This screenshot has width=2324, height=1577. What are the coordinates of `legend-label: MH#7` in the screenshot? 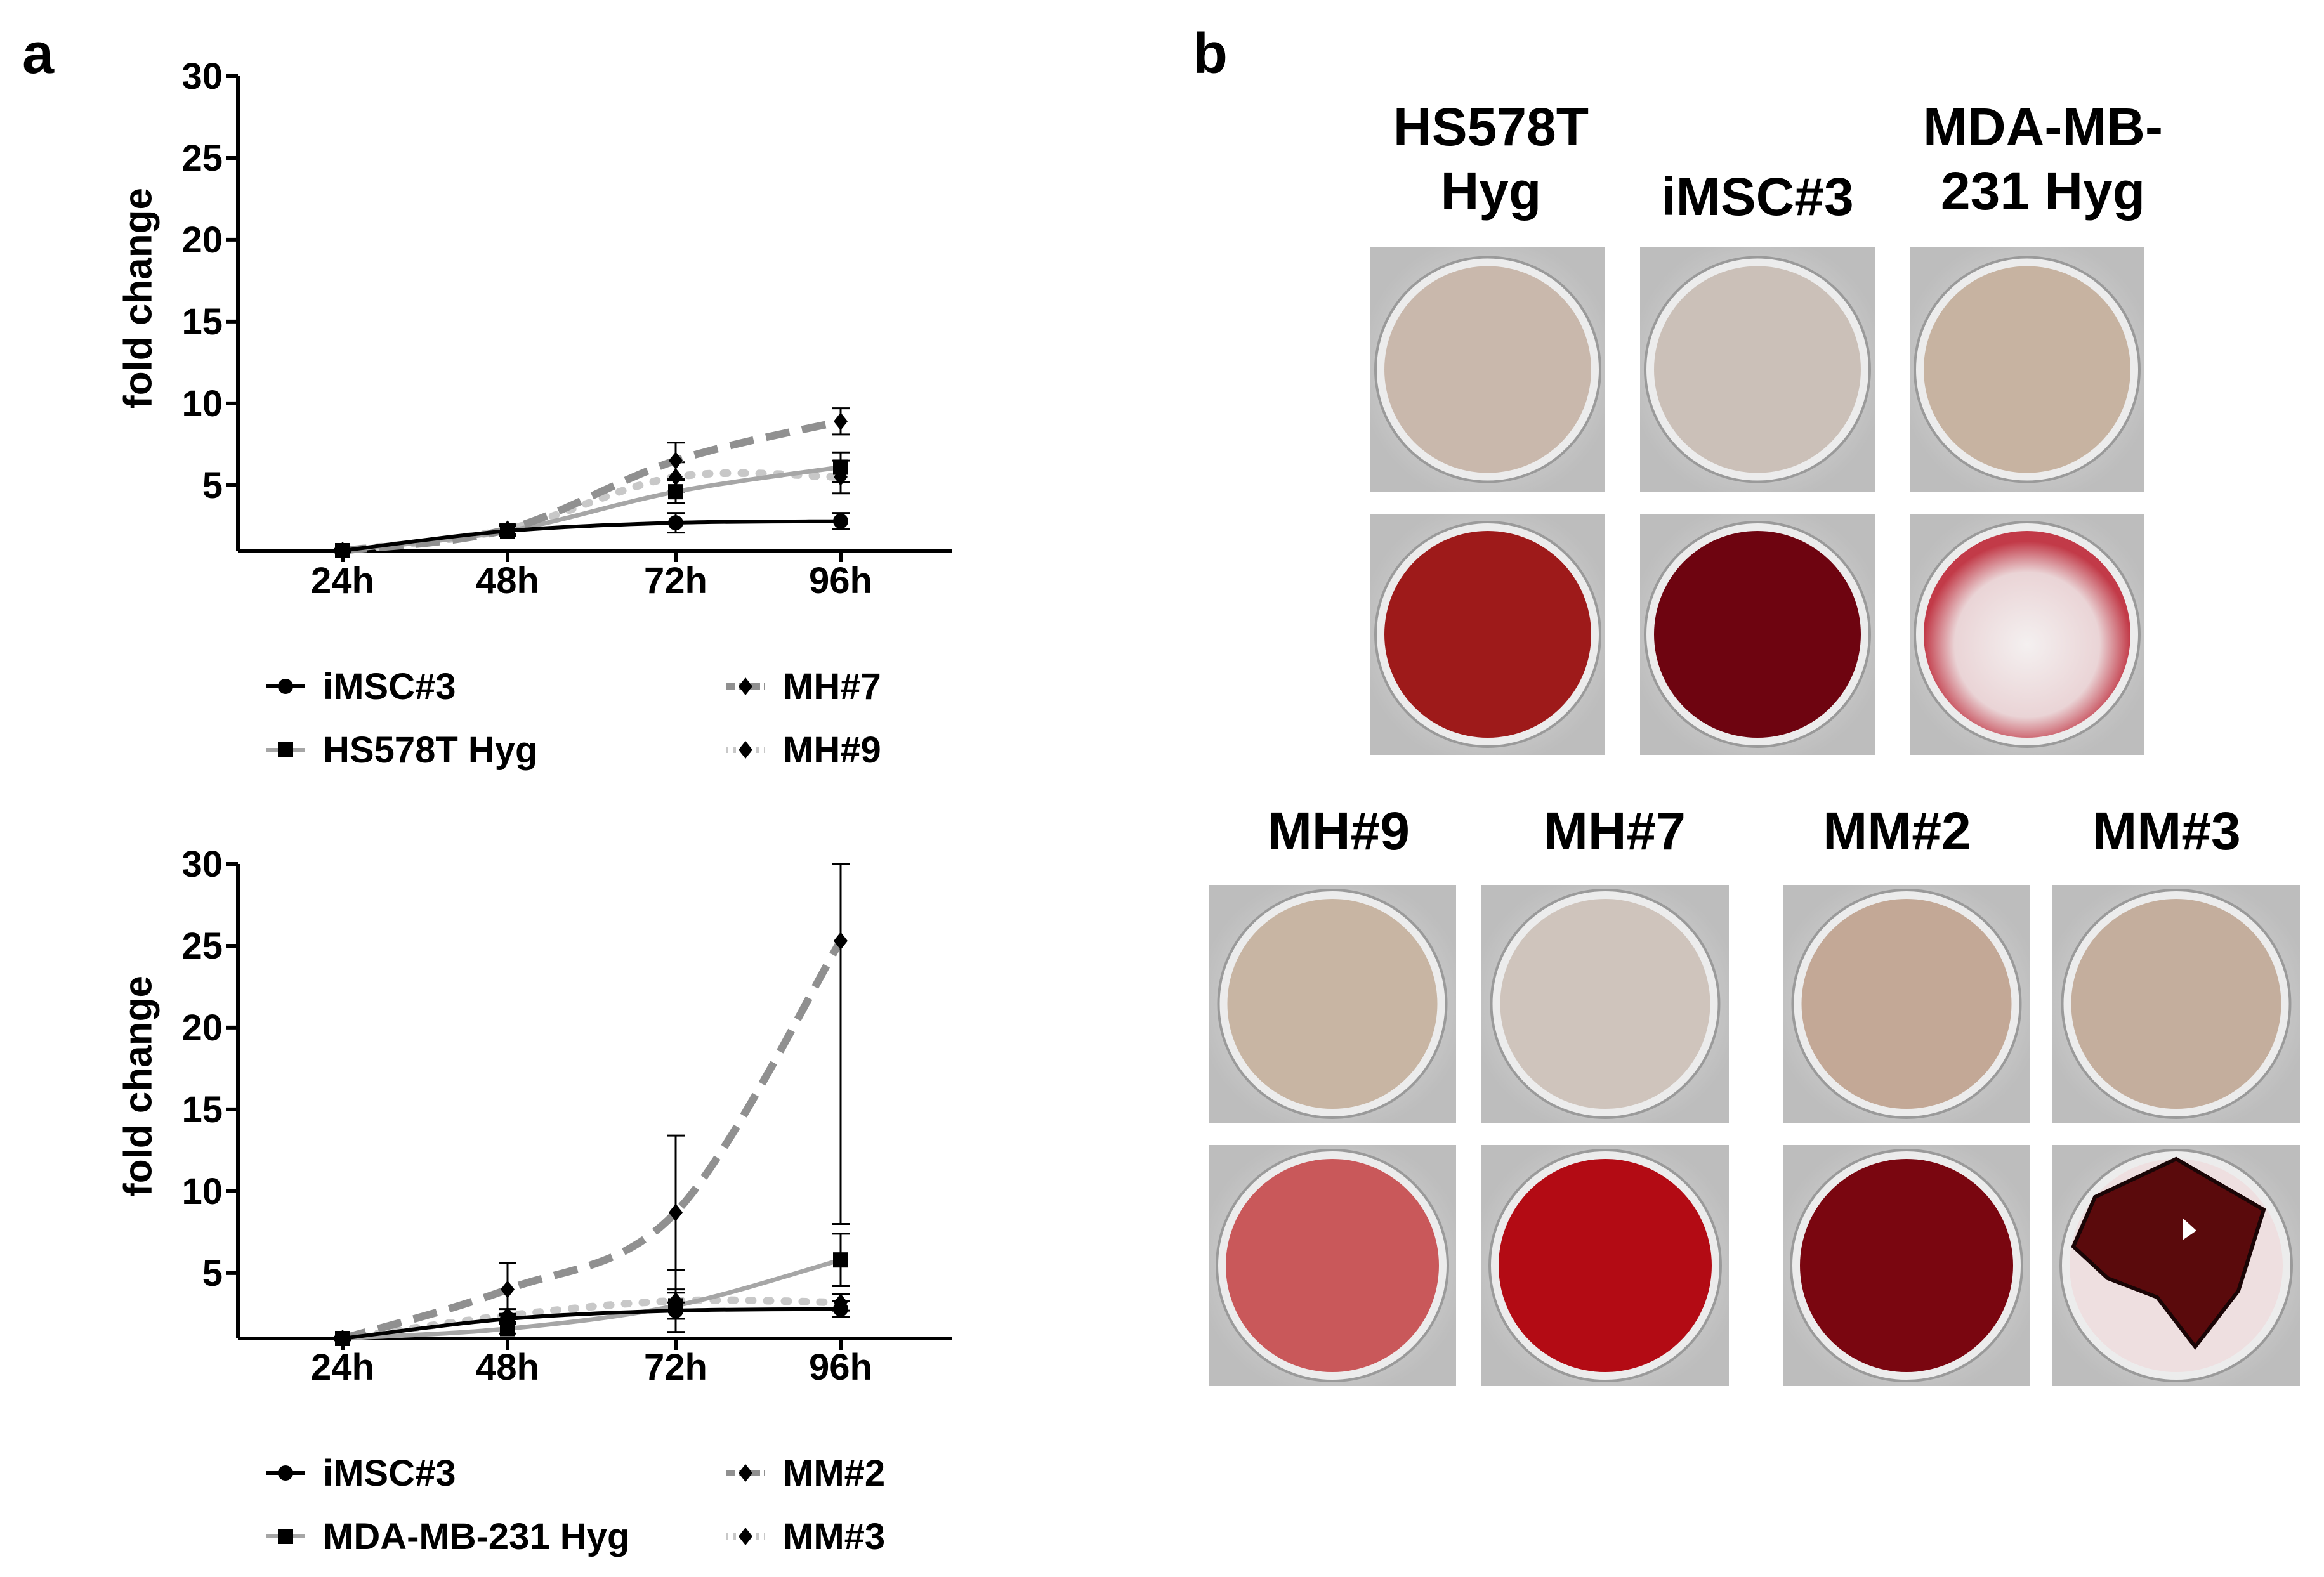 It's located at (832, 686).